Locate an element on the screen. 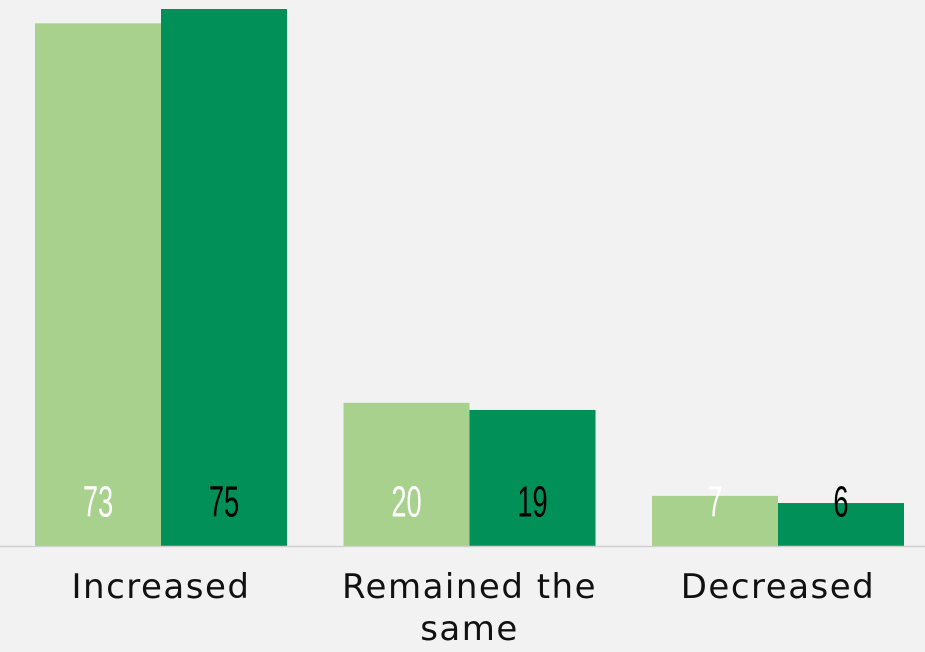 Image resolution: width=925 pixels, height=652 pixels. data-label: 75 is located at coordinates (224, 501).